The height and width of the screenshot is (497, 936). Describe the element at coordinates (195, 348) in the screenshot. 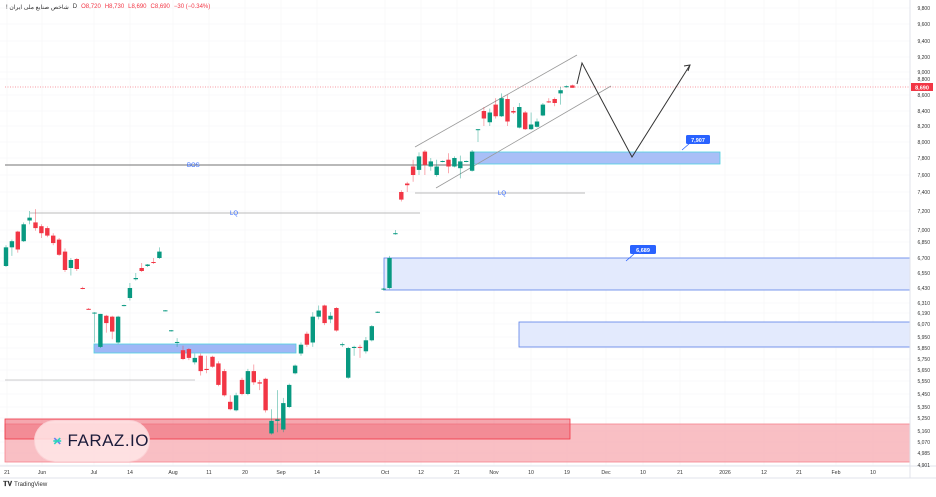

I see `zone-blue-small` at that location.